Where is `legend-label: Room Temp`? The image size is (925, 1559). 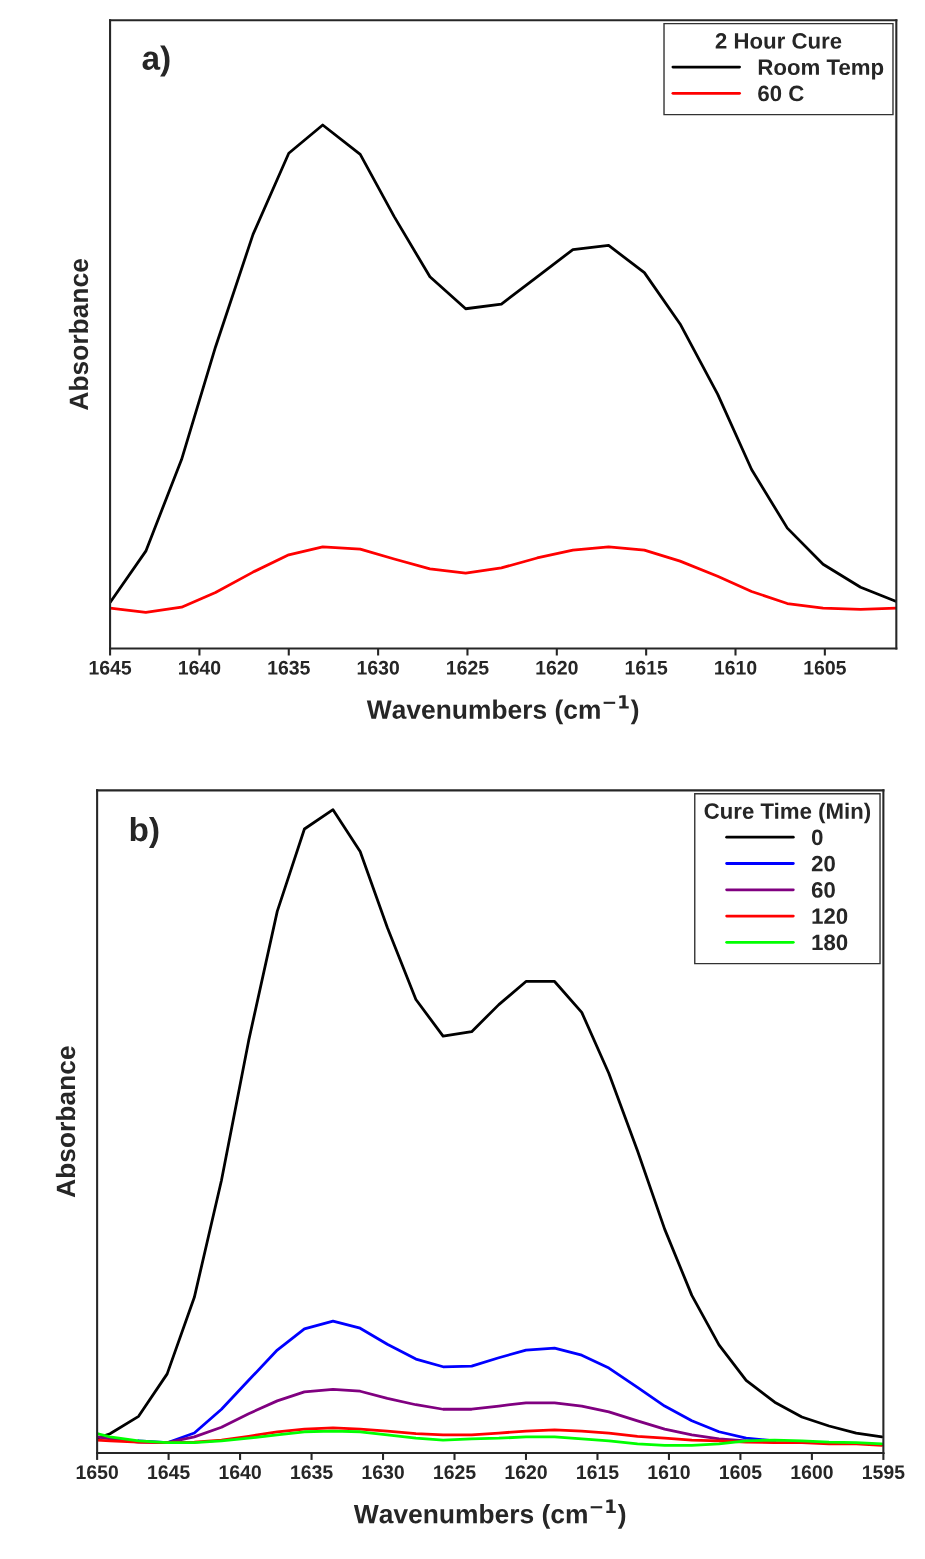
legend-label: Room Temp is located at coordinates (821, 69).